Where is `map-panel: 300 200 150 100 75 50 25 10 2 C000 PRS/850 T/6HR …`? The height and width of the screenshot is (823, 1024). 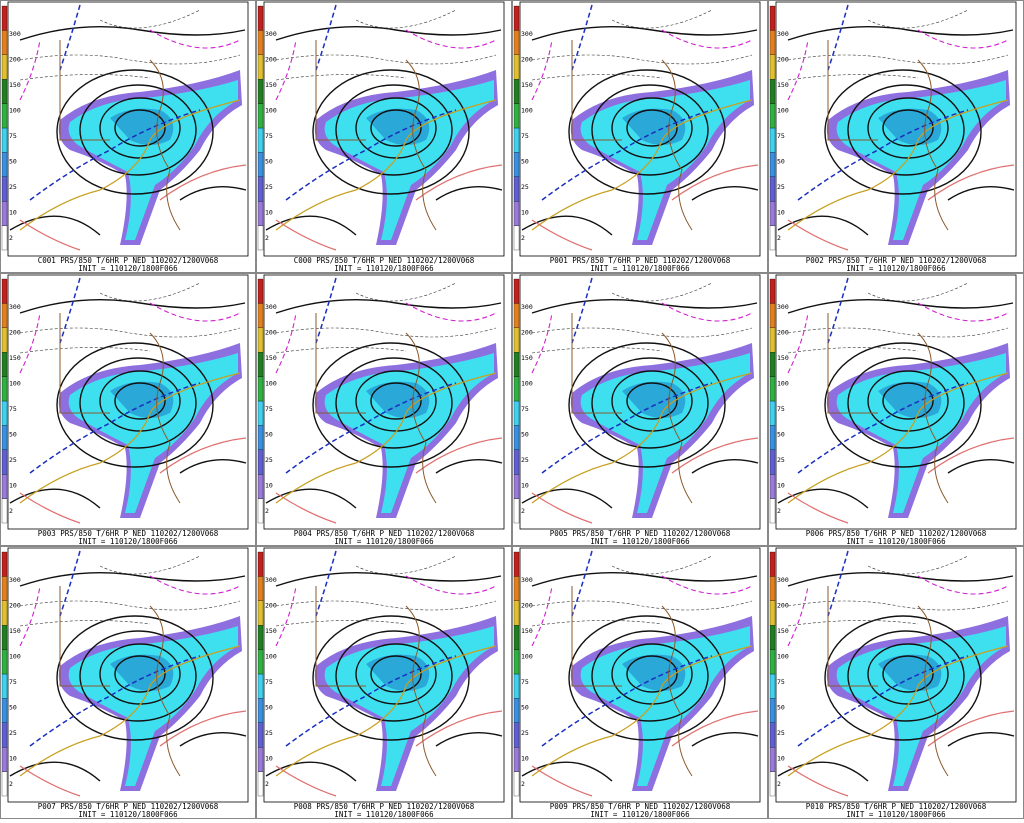
map-panel: 300 200 150 100 75 50 25 10 2 C000 PRS/850 T/6HR … is located at coordinates (384, 136).